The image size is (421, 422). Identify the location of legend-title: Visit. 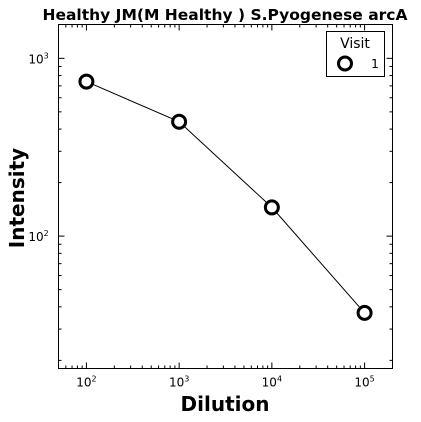
(355, 44).